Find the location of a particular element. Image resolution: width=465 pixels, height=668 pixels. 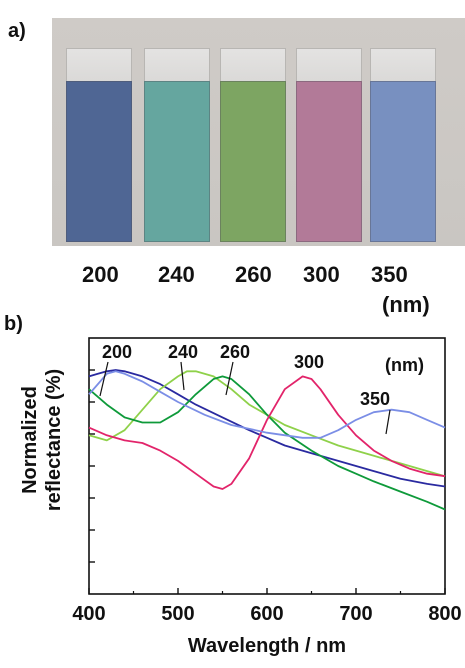

x-tick-label: 500 is located at coordinates (177, 614).